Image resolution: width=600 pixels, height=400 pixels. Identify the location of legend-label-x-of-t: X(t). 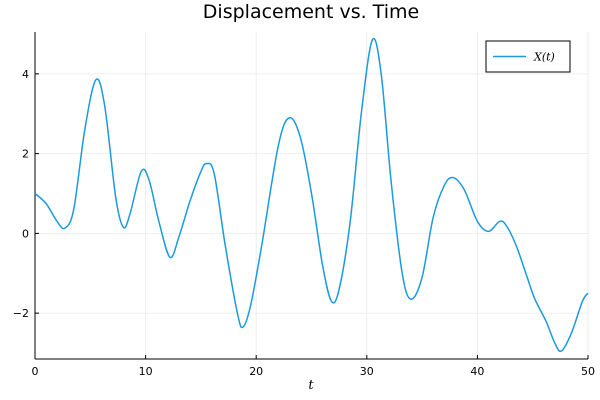
(544, 57).